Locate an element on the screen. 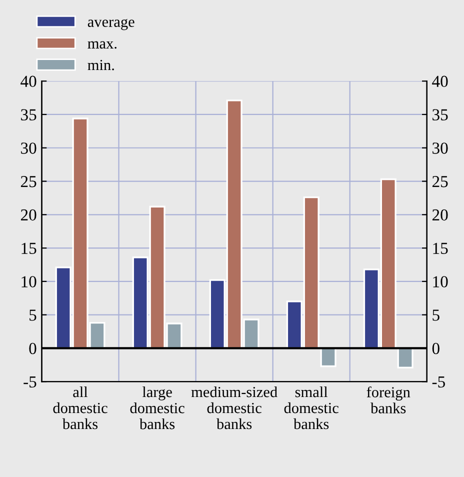  y2-tick-label: 40 is located at coordinates (440, 82).